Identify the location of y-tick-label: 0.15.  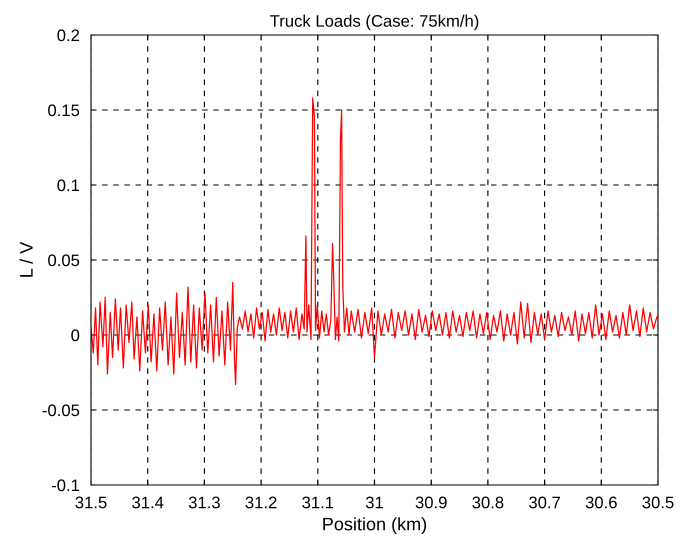
(64, 110).